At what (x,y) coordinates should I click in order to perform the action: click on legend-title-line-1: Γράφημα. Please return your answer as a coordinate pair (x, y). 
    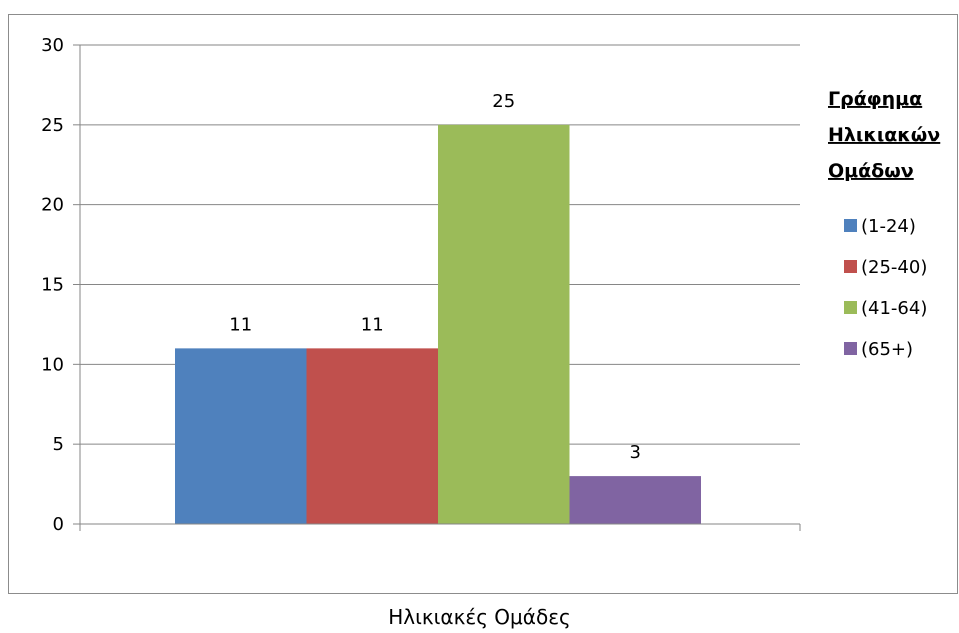
    Looking at the image, I should click on (875, 99).